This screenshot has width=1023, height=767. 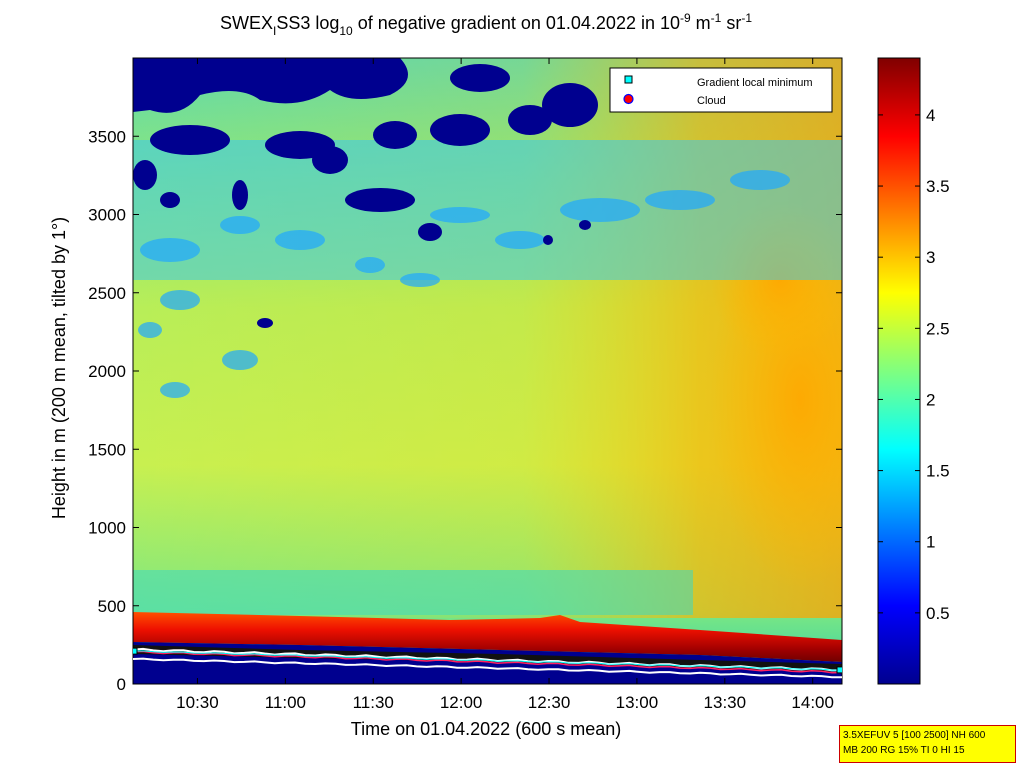 I want to click on gradient-minimum-line, so click(x=487, y=660).